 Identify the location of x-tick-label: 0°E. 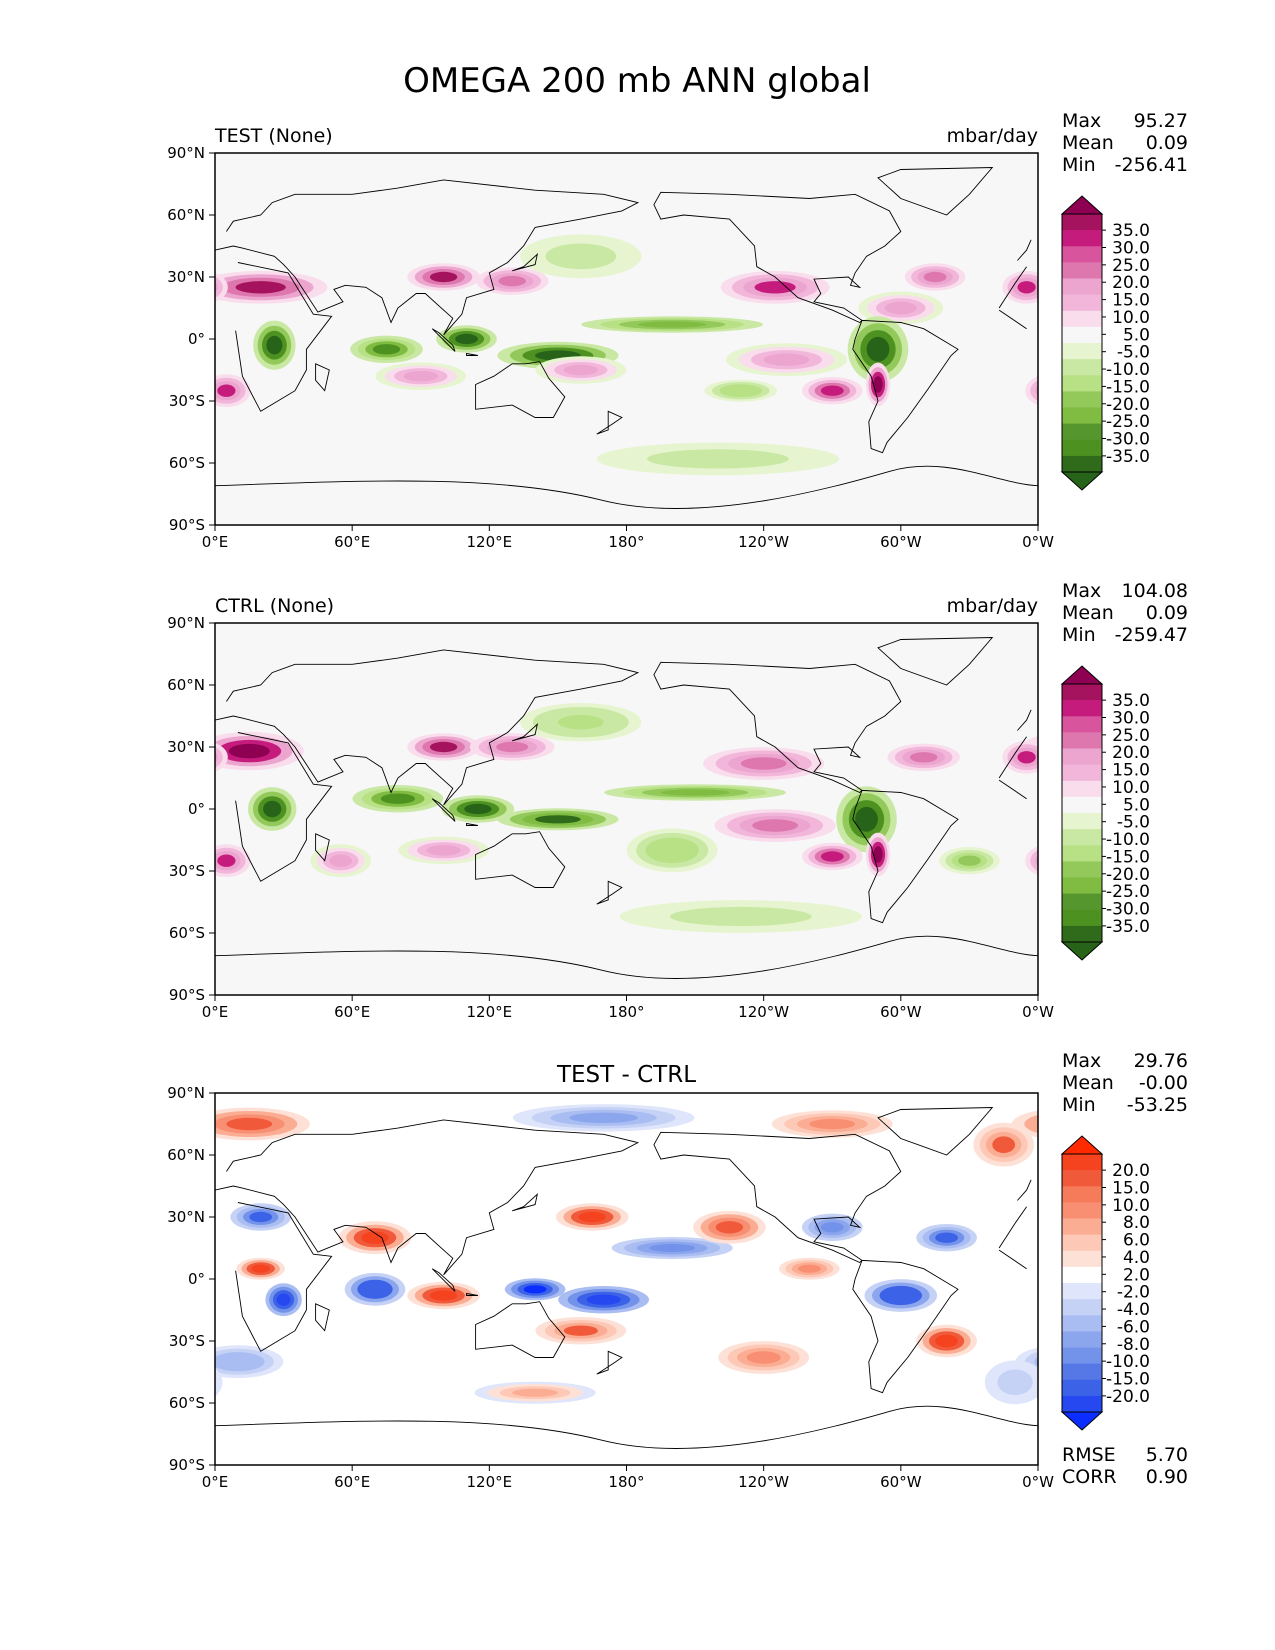
(215, 1482).